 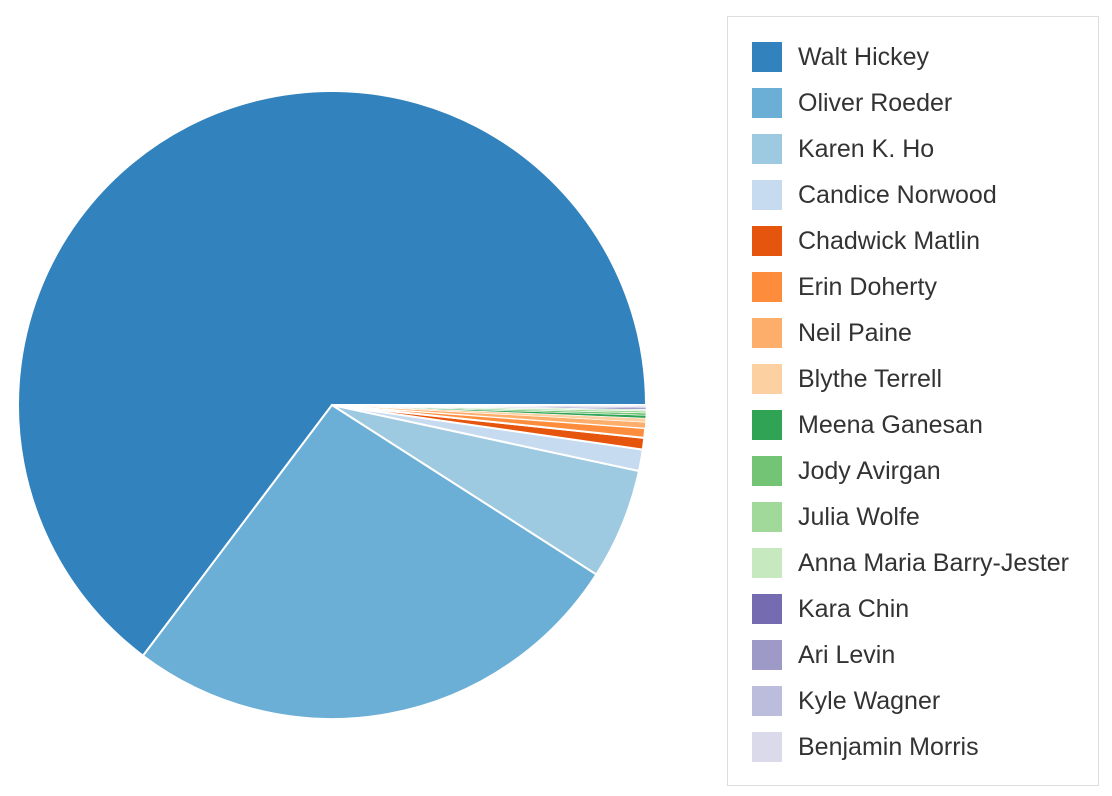 I want to click on legend-item: Benjamin Morris, so click(x=865, y=747).